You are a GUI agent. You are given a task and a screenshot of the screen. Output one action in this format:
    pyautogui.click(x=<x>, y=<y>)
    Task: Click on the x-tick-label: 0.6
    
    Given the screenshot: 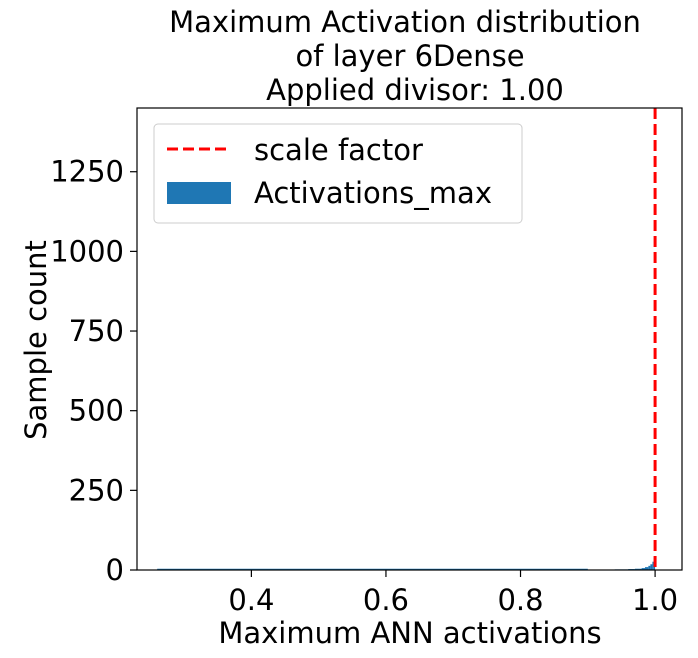 What is the action you would take?
    pyautogui.click(x=386, y=600)
    